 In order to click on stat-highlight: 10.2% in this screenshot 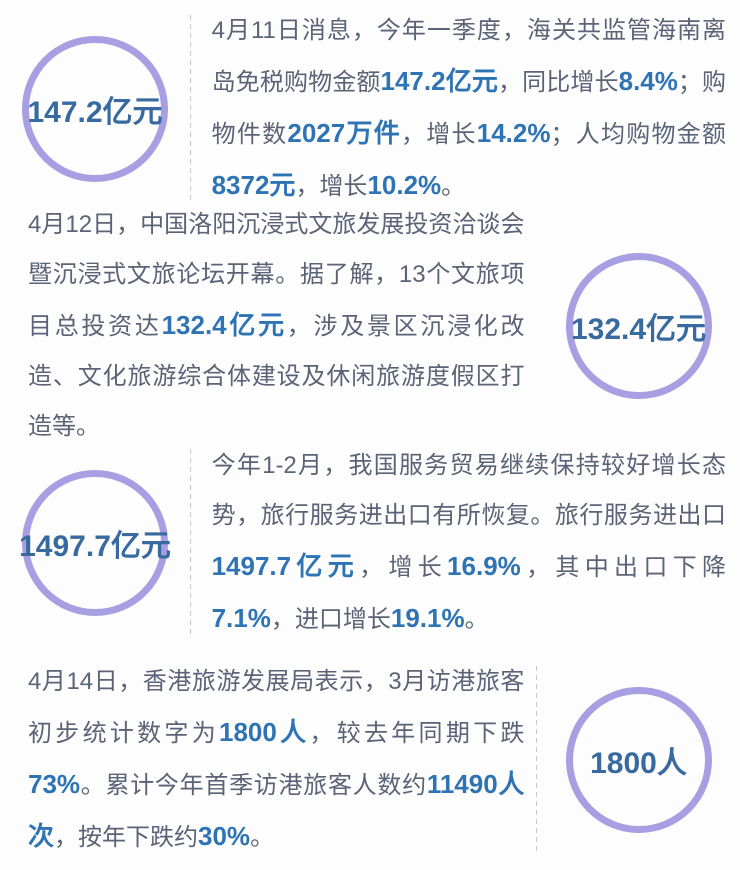, I will do `click(404, 184)`.